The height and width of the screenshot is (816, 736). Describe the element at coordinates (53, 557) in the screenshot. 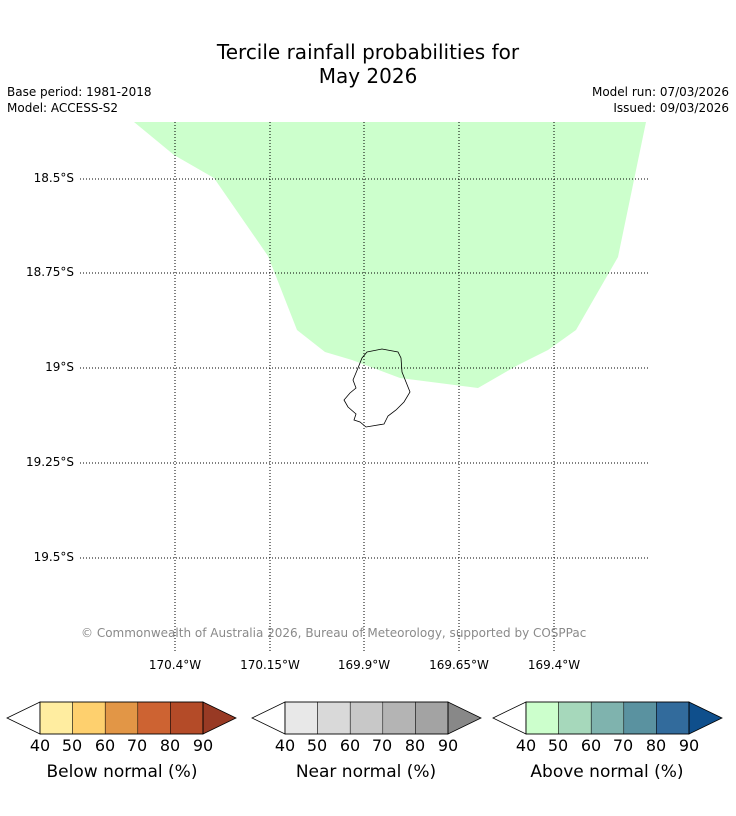

I see `lat-label-19-5: 19.5°S` at that location.